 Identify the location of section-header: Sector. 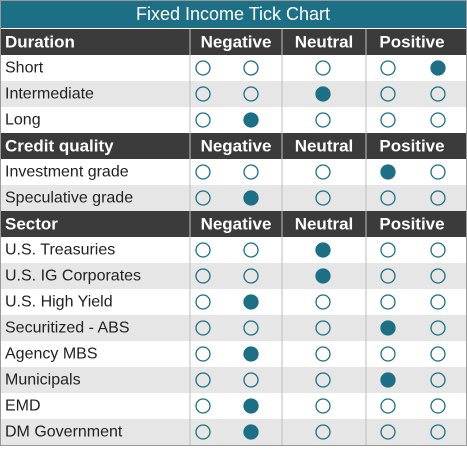
(31, 224).